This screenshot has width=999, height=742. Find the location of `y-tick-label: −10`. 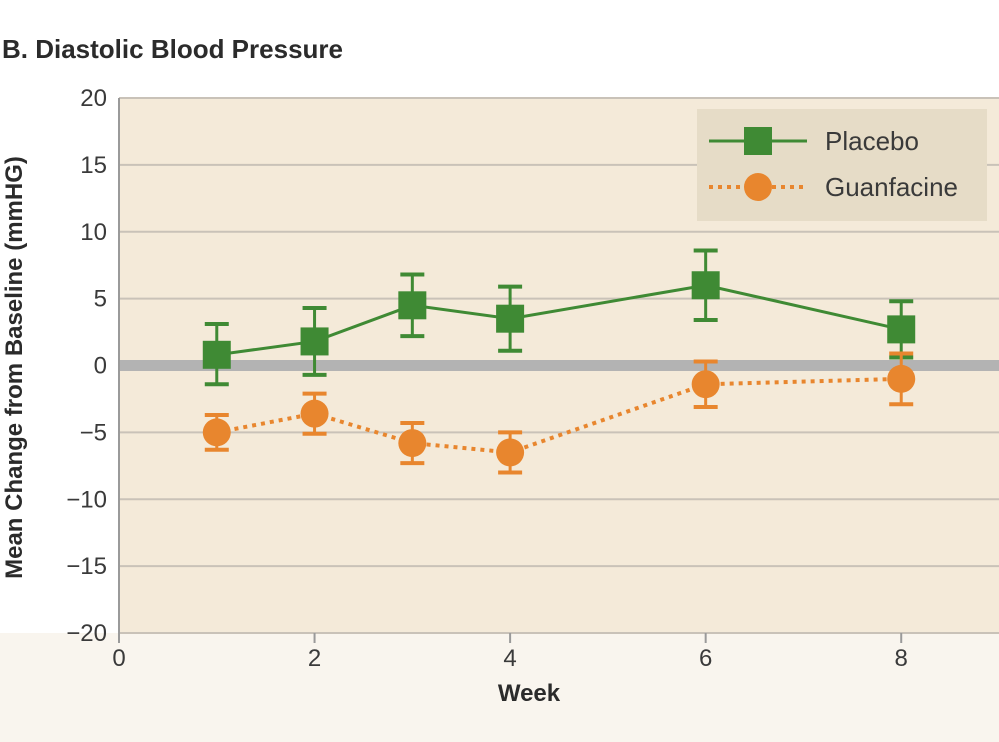

y-tick-label: −10 is located at coordinates (86, 499).